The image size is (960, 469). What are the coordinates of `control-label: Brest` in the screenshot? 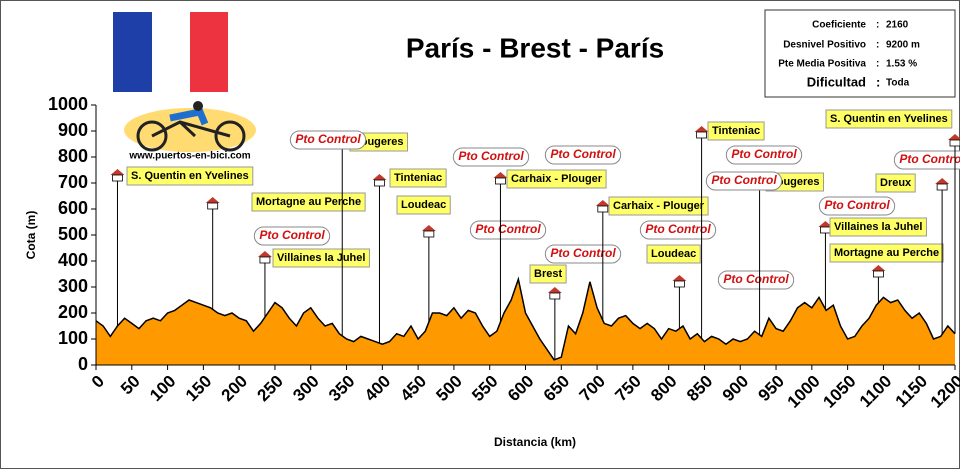 It's located at (548, 274).